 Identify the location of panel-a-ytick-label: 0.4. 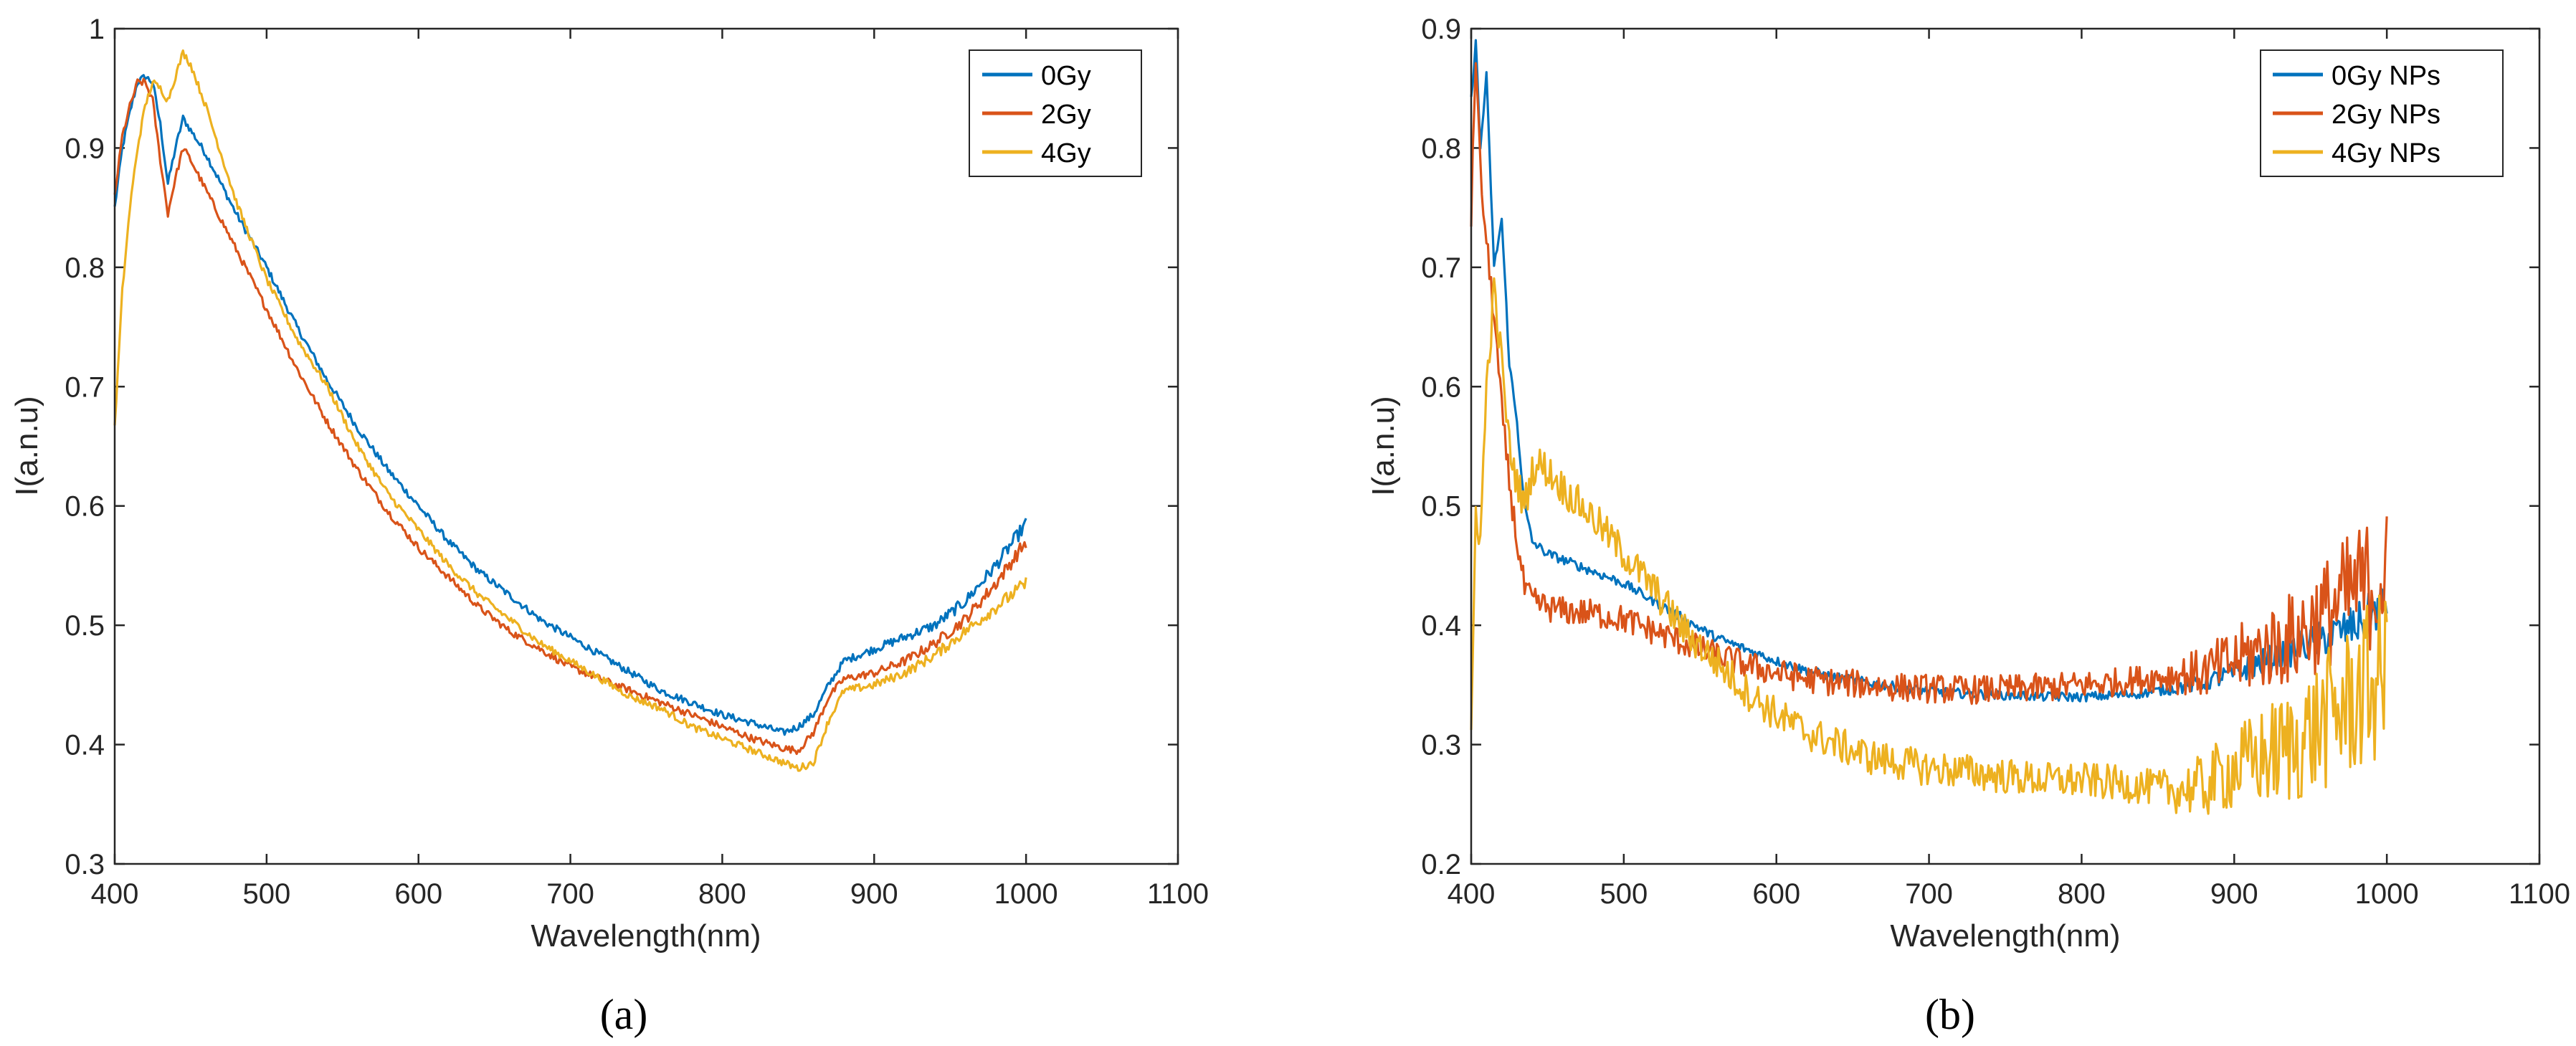
(85, 746).